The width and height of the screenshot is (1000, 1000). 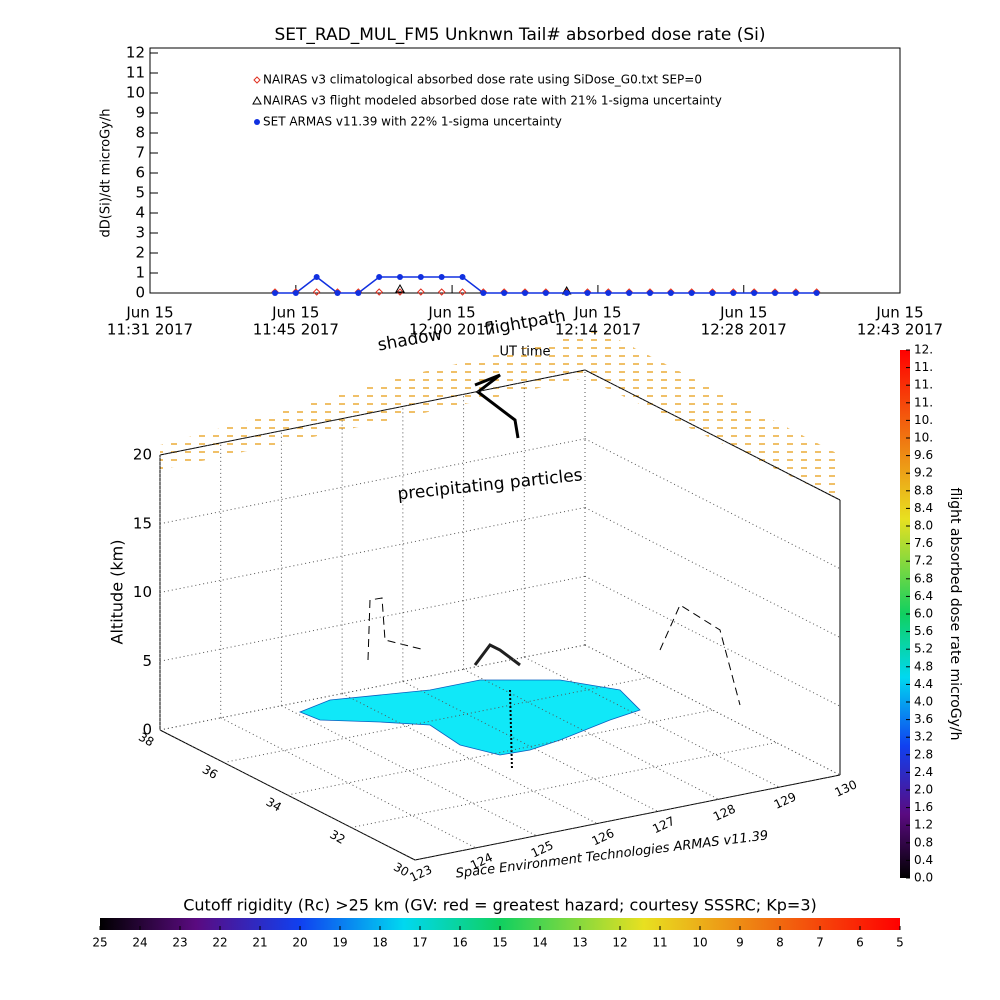 I want to click on colorbar-tick-label: 4.8, so click(x=923, y=666).